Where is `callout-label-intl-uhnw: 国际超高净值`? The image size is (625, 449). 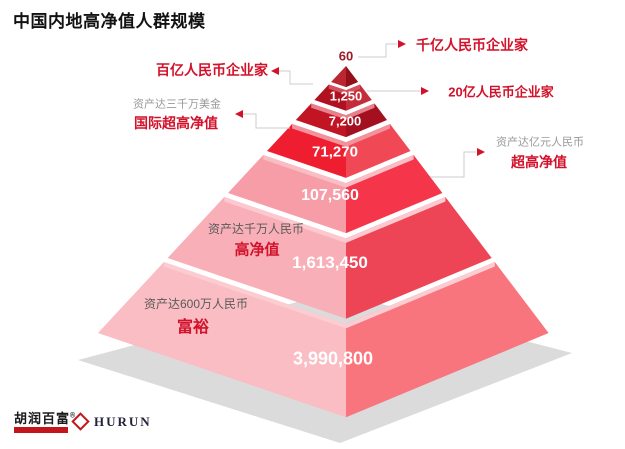 callout-label-intl-uhnw: 国际超高净值 is located at coordinates (176, 122).